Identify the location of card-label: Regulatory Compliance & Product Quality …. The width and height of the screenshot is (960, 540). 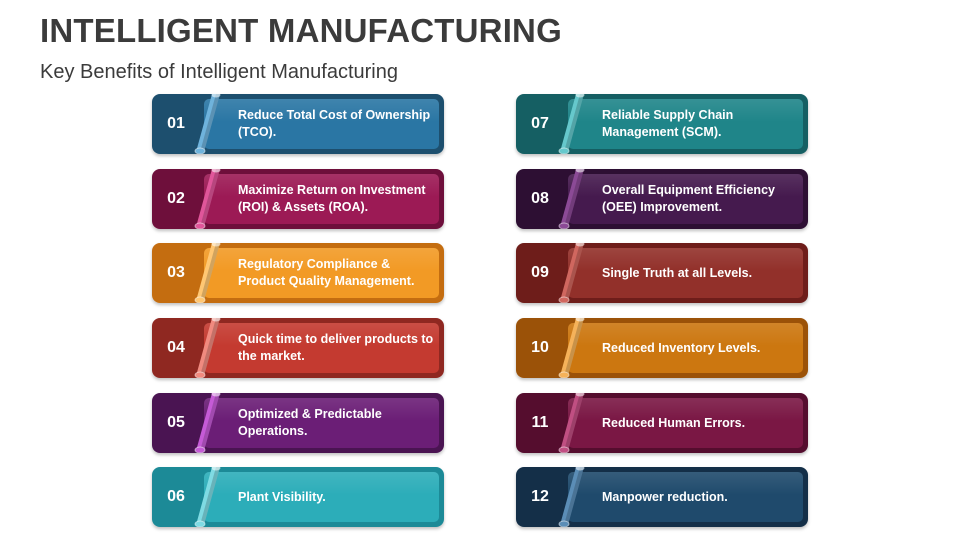
(337, 273).